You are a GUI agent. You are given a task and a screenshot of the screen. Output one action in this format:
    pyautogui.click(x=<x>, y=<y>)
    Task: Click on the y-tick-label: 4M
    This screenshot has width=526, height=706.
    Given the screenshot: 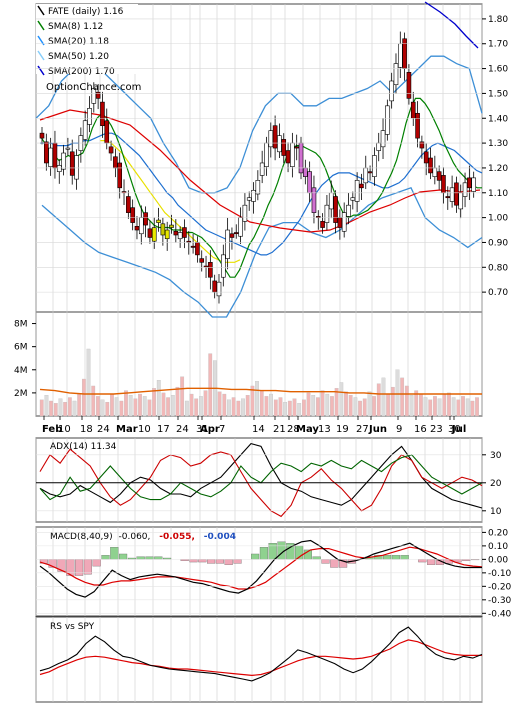 What is the action you would take?
    pyautogui.click(x=21, y=371)
    